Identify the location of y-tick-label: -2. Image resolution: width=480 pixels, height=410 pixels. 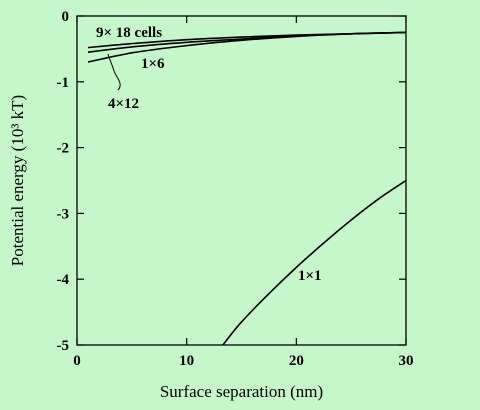
(63, 149).